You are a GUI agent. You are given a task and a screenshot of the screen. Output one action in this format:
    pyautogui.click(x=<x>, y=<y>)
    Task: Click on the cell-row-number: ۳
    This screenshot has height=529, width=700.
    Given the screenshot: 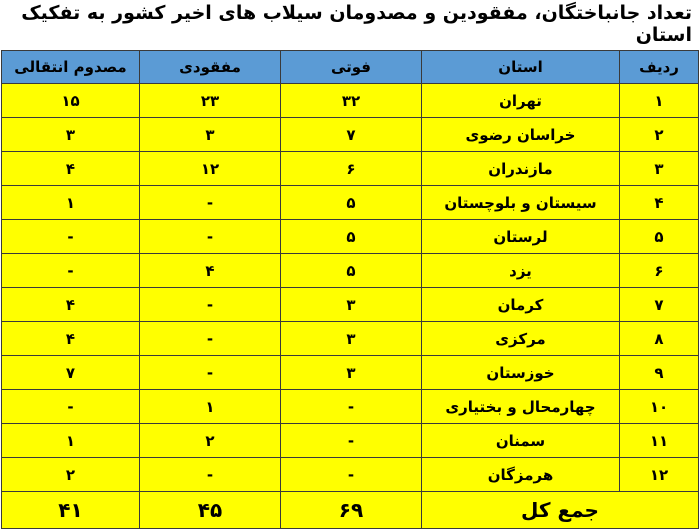 What is the action you would take?
    pyautogui.click(x=659, y=168)
    